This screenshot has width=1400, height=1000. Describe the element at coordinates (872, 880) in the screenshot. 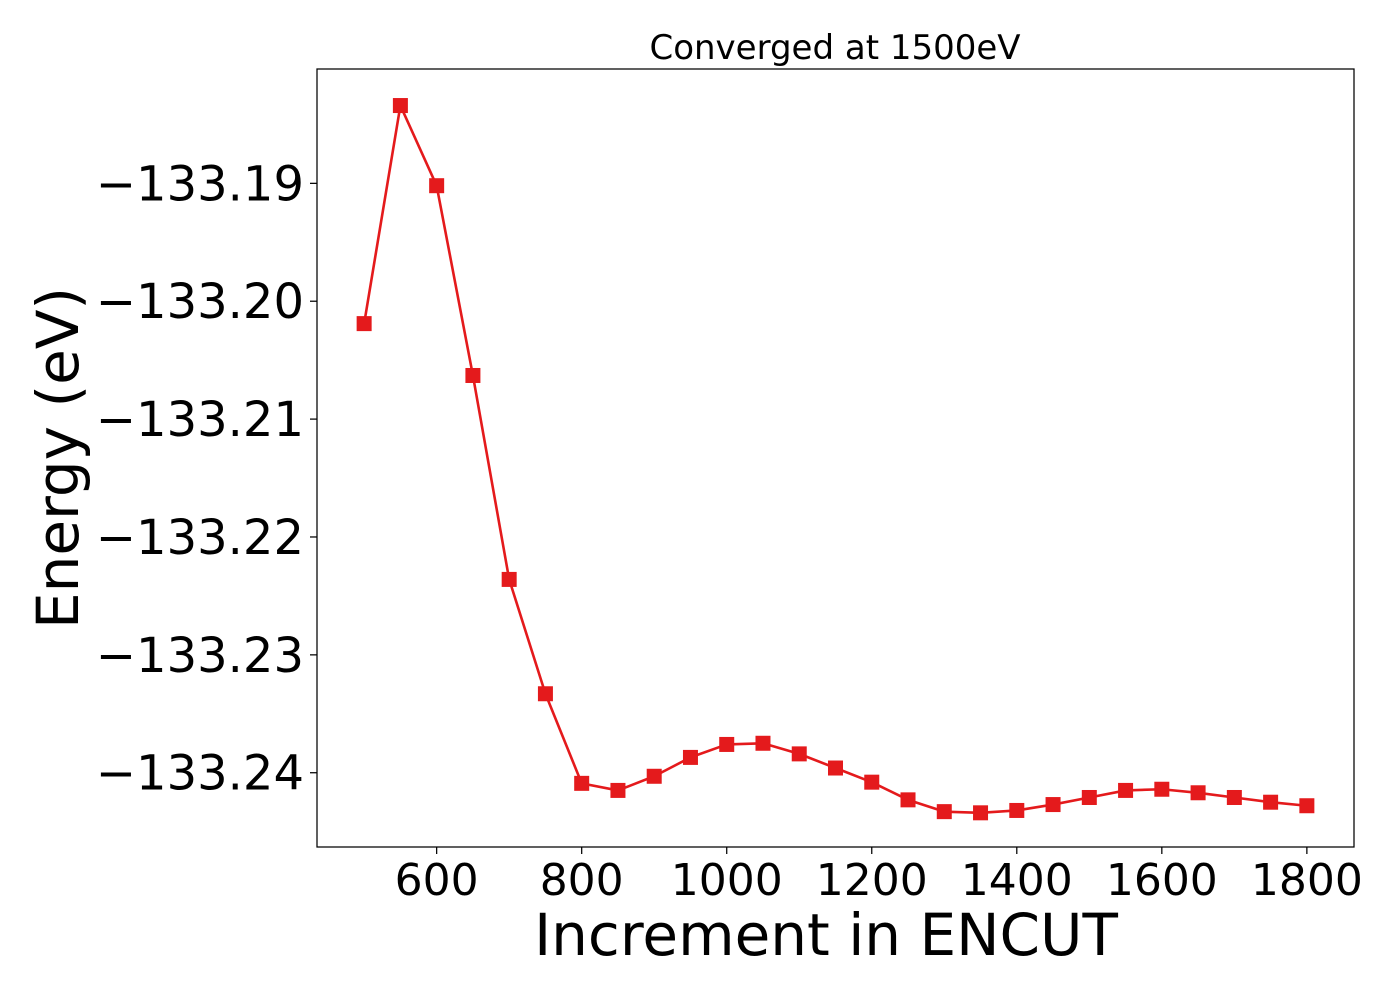

I see `x-tick-label: 1200` at that location.